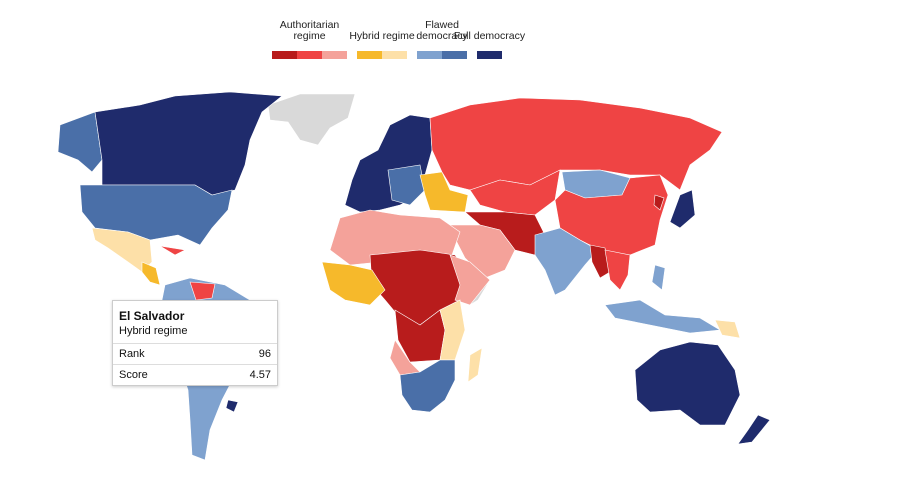 This screenshot has width=900, height=492. What do you see at coordinates (682, 209) in the screenshot?
I see `japan` at bounding box center [682, 209].